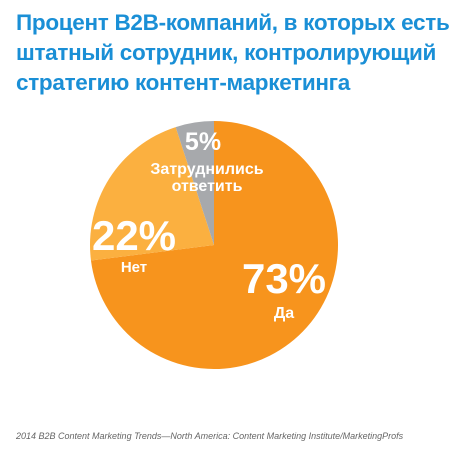 This screenshot has height=461, width=465. I want to click on slice-label-undecided: Затруднились ответить, so click(206, 178).